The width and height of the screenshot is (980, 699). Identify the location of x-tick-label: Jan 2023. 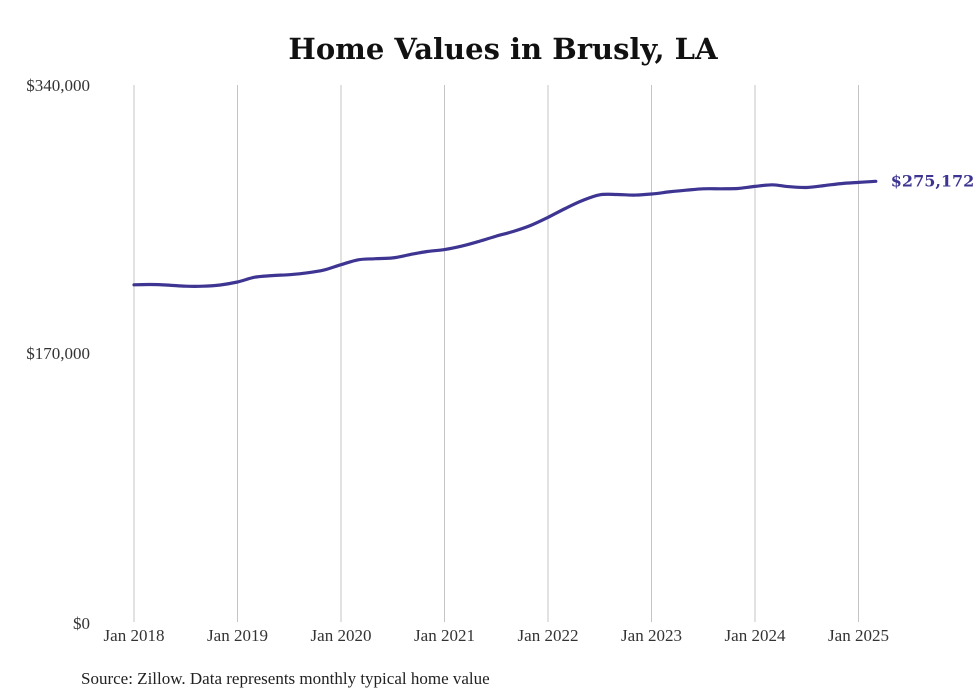
(651, 635).